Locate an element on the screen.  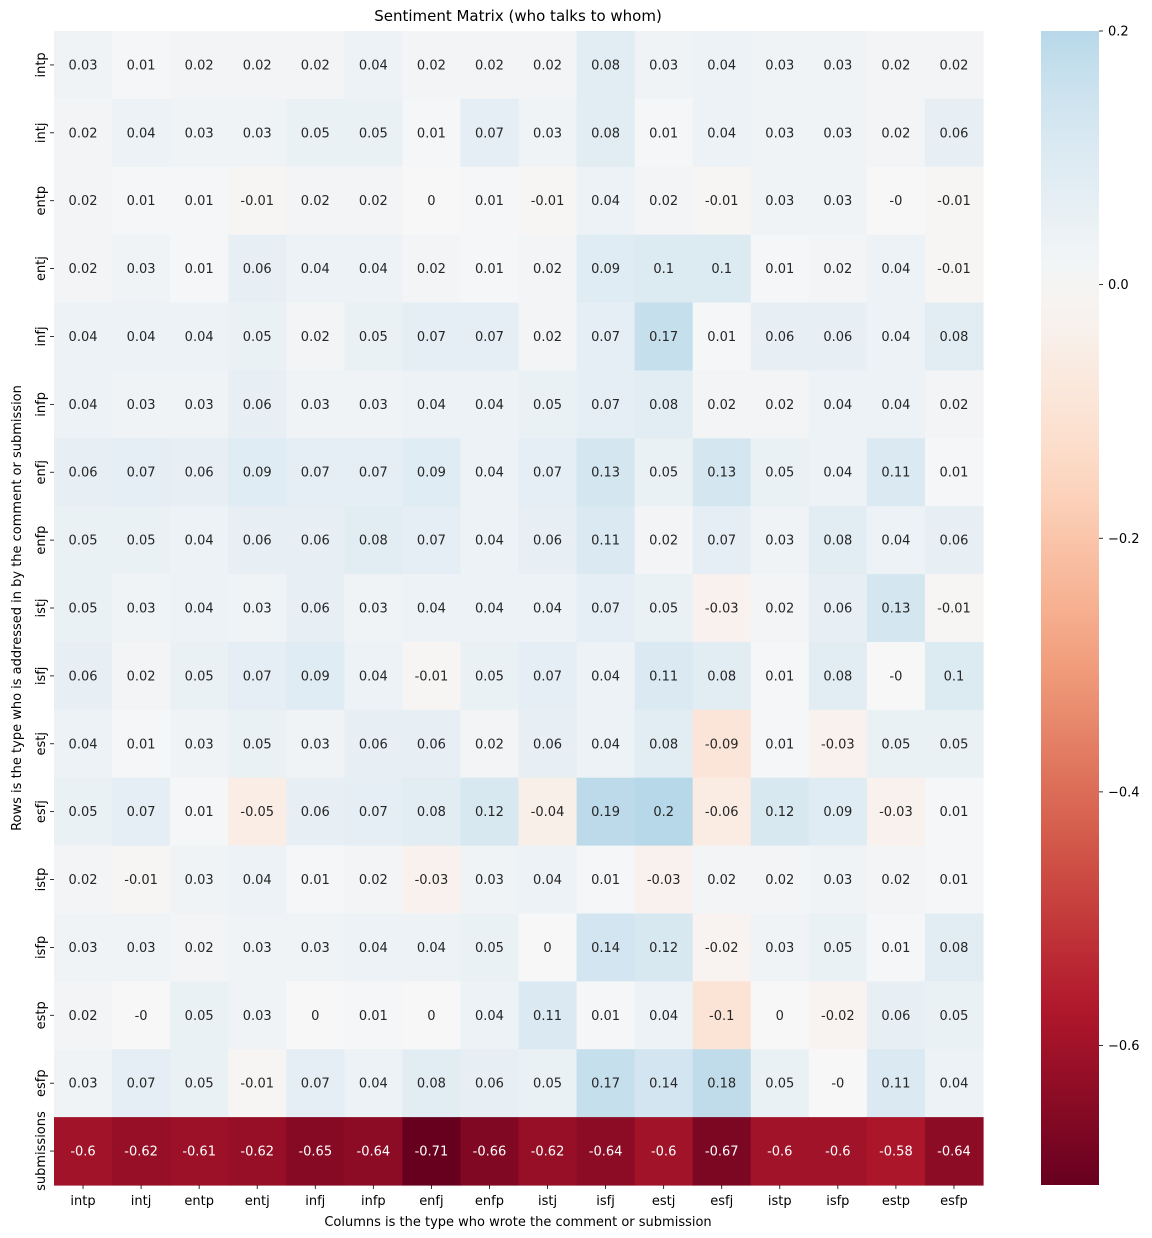
cell-value-label: 0.11 is located at coordinates (605, 541).